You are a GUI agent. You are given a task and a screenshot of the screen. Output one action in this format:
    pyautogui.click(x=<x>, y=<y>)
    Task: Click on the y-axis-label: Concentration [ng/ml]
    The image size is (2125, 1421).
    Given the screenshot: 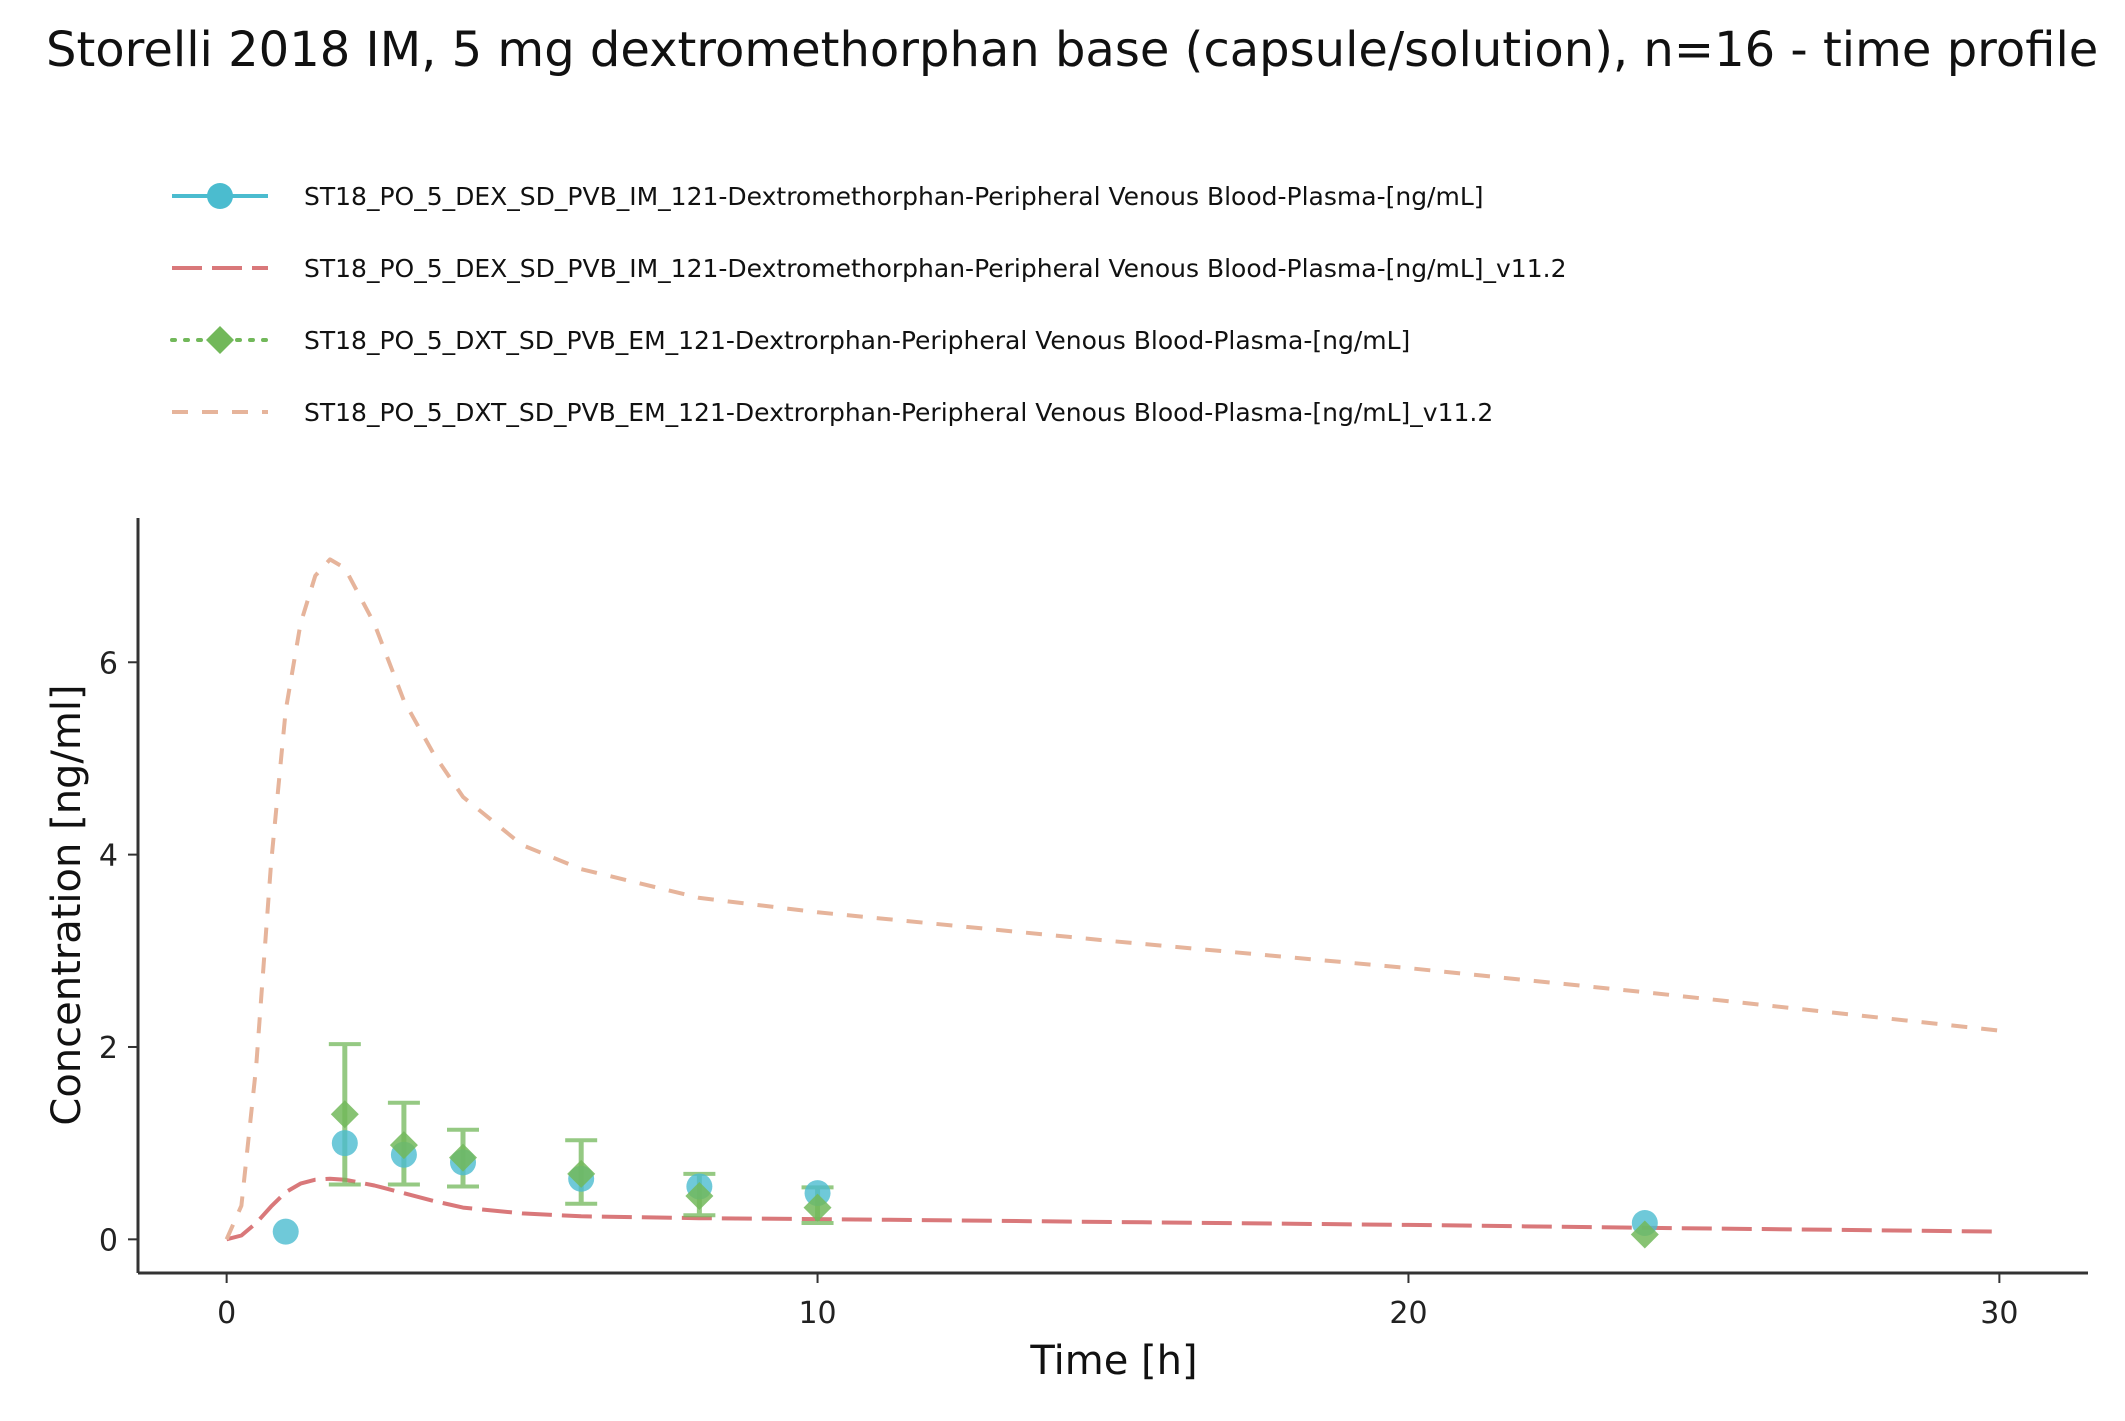 What is the action you would take?
    pyautogui.click(x=67, y=904)
    